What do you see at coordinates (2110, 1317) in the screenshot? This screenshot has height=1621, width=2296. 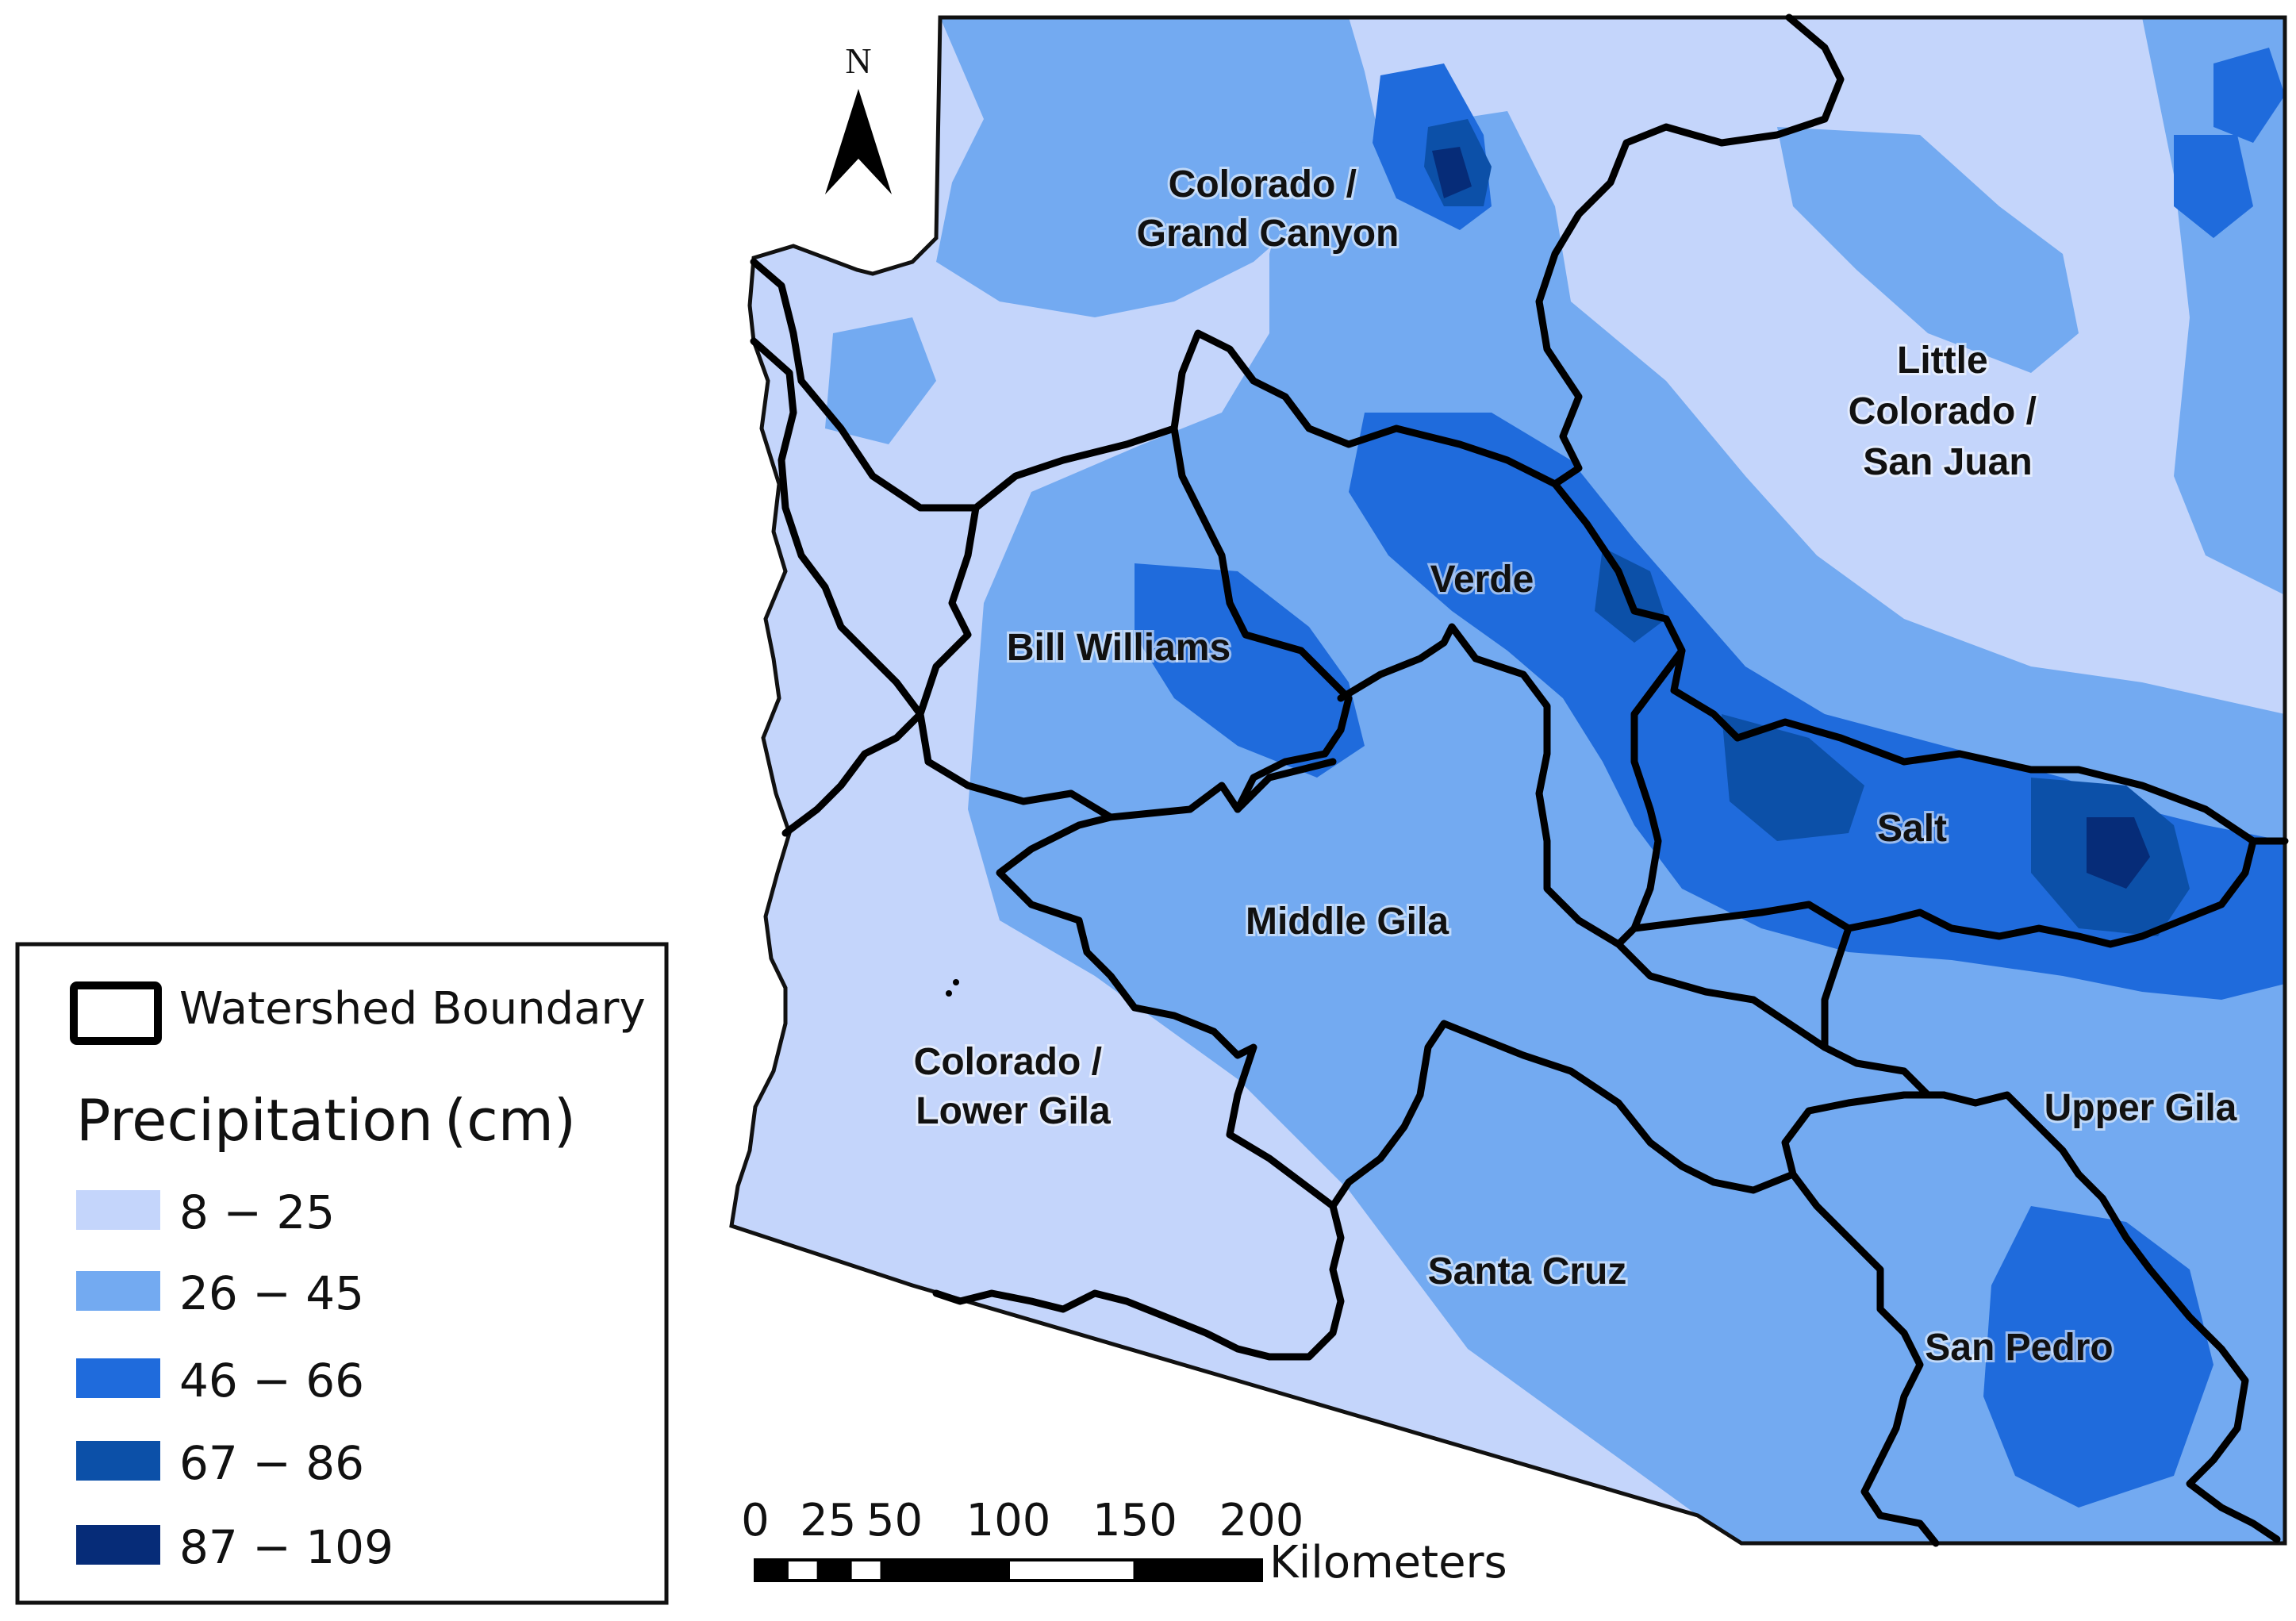 I see `boundary-upper-gila-south` at bounding box center [2110, 1317].